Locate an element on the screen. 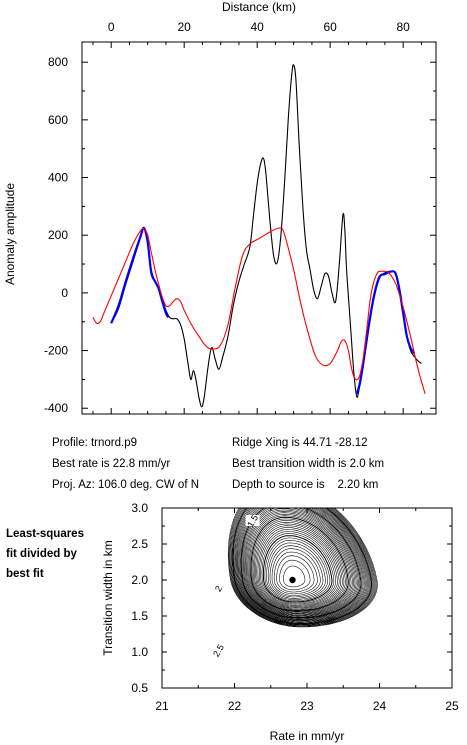 The width and height of the screenshot is (467, 745). y-tick-label: 2.5 is located at coordinates (139, 544).